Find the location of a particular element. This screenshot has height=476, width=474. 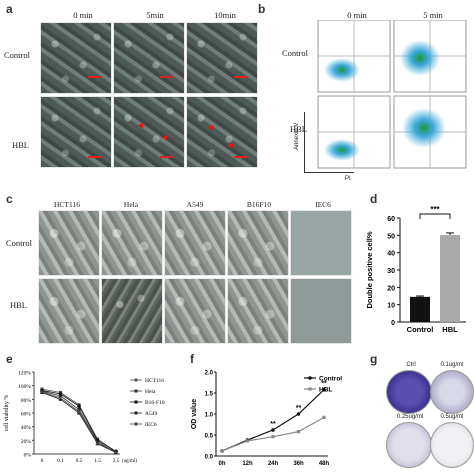

cell-line-label: Hela is located at coordinates (131, 204).